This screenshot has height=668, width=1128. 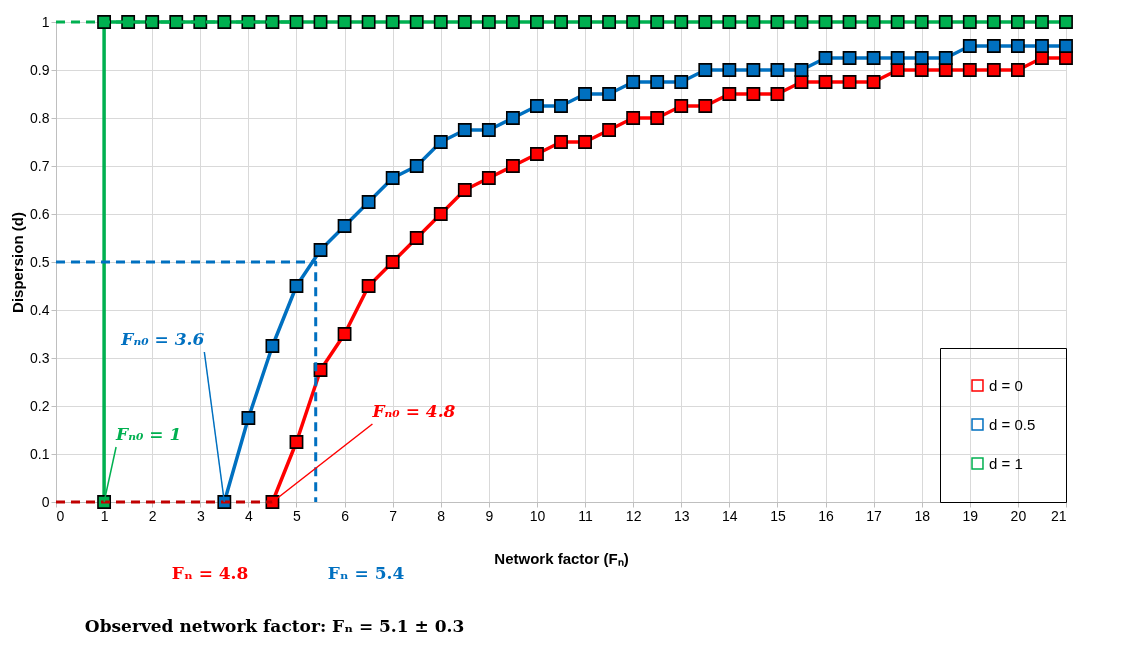 I want to click on annotation: Fₙ₀ = 4.8, so click(x=413, y=411).